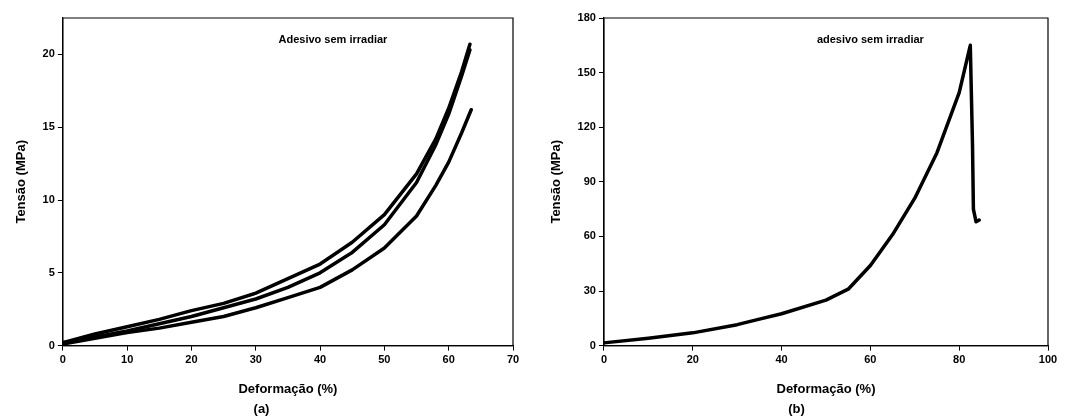 Image resolution: width=1070 pixels, height=419 pixels. I want to click on y-tick-label: 90, so click(589, 180).